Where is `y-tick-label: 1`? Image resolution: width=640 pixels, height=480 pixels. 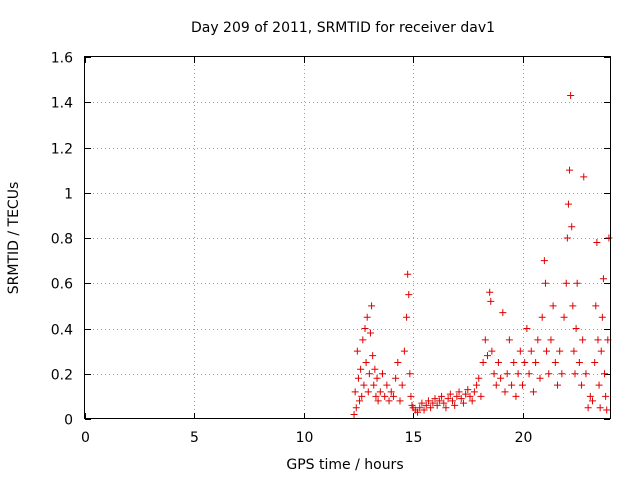
y-tick-label: 1 is located at coordinates (68, 195).